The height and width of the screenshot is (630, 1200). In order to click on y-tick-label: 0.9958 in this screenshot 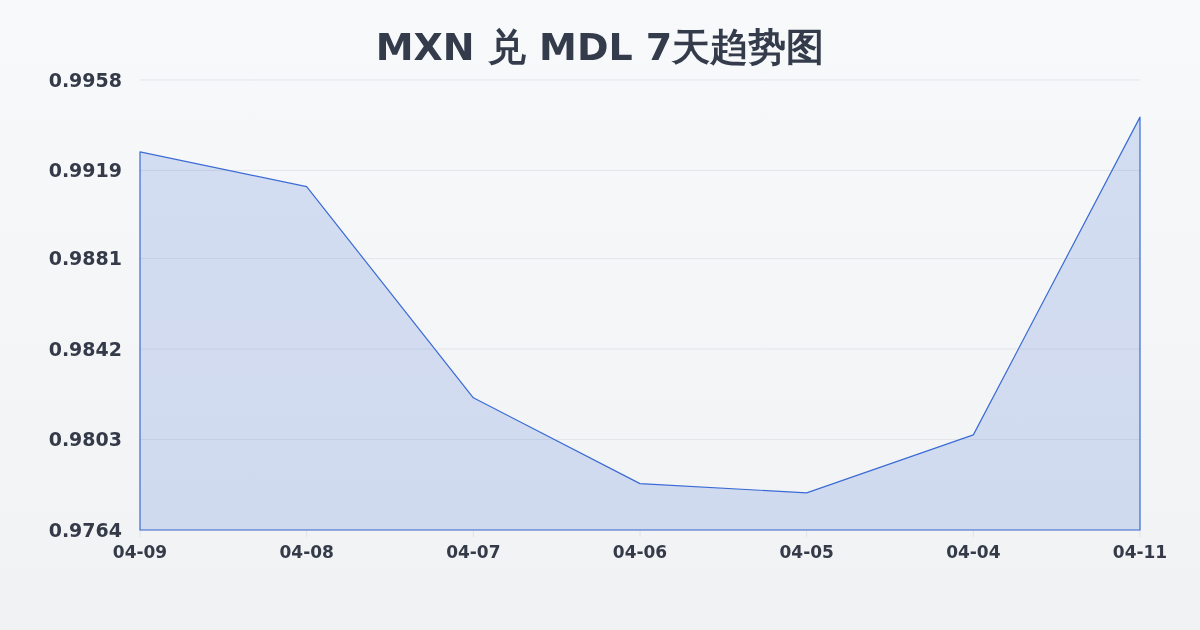, I will do `click(85, 79)`.